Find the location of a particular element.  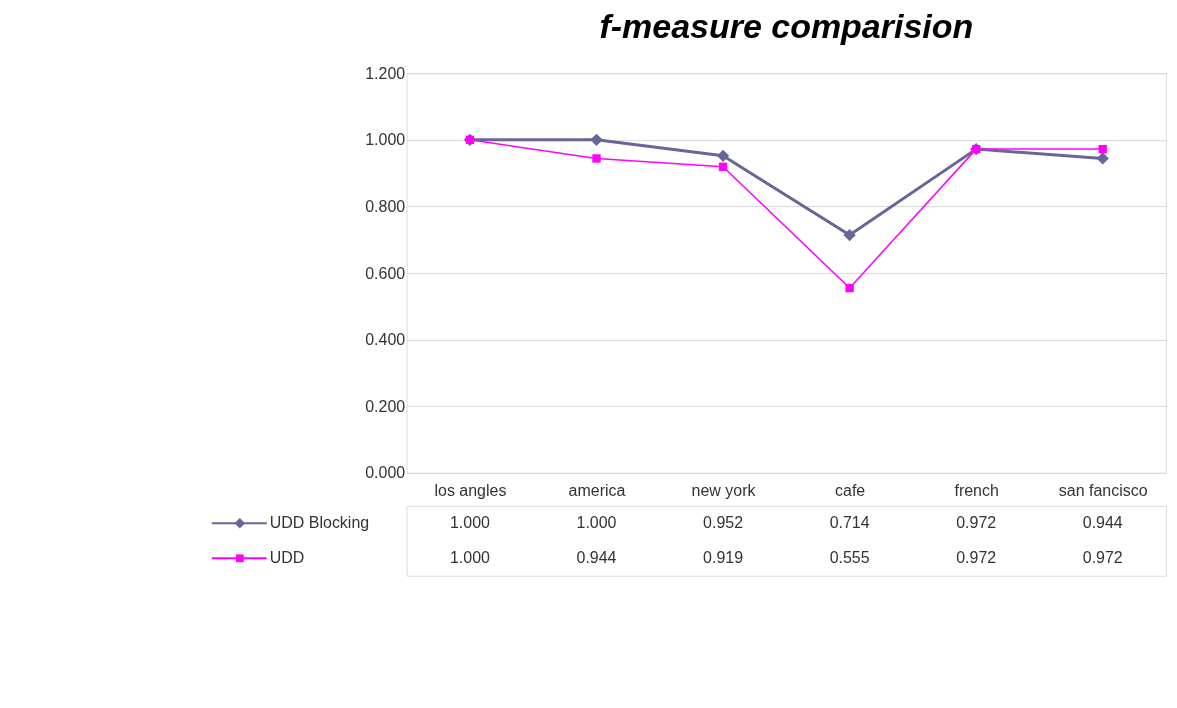

y-tick-label: 1.200 is located at coordinates (385, 73).